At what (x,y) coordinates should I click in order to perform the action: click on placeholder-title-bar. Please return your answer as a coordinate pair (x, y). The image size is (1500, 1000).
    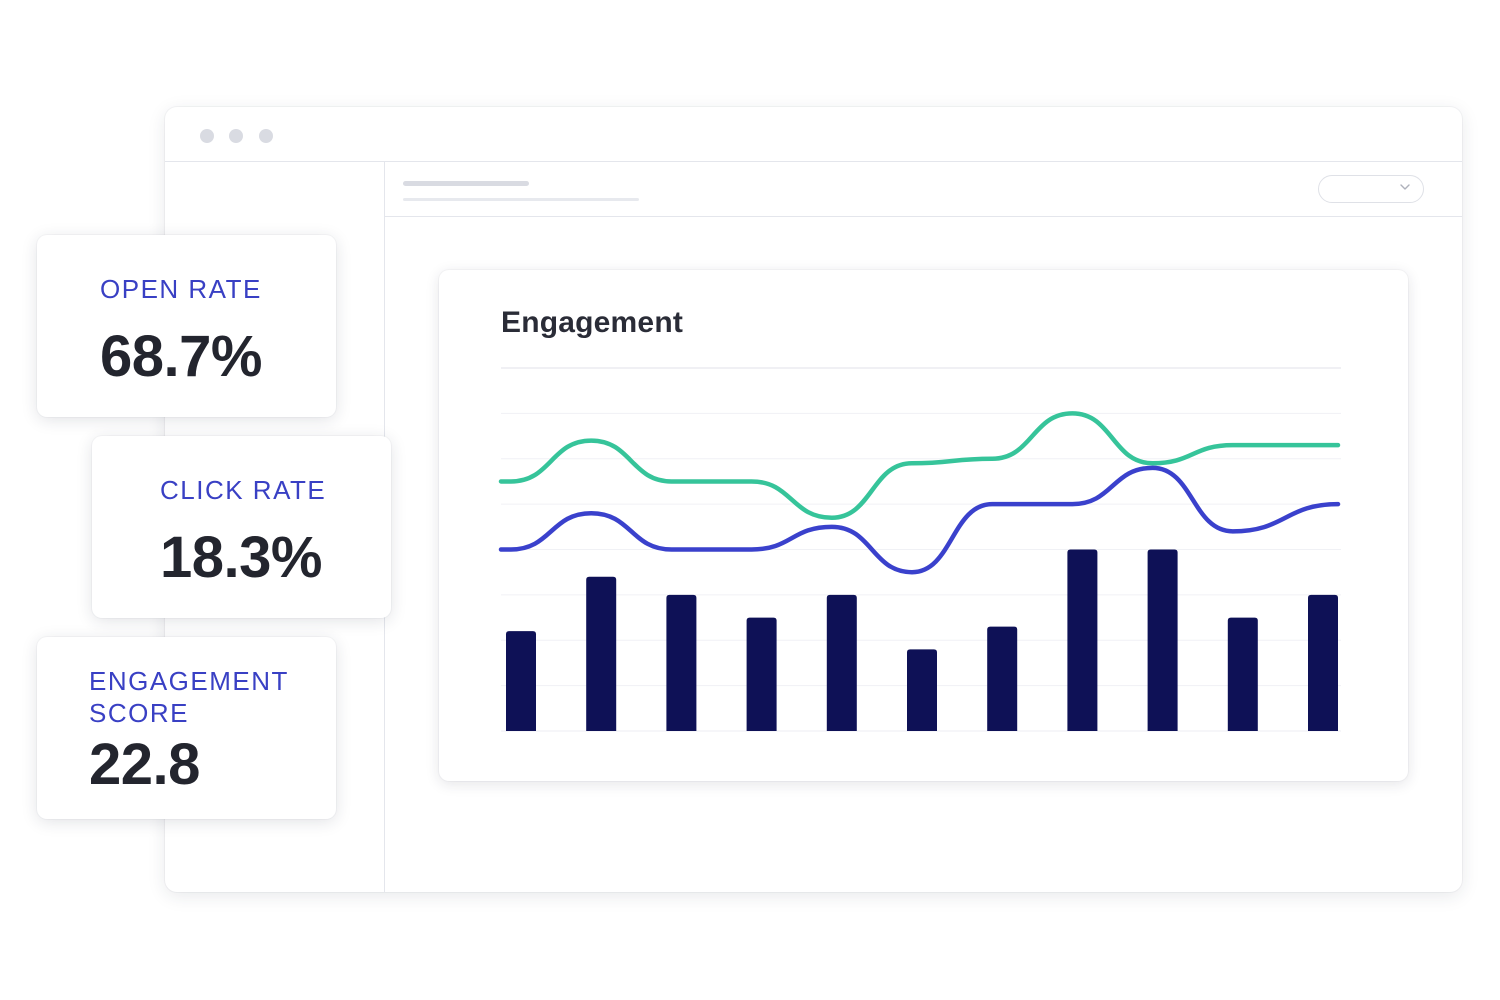
    Looking at the image, I should click on (466, 183).